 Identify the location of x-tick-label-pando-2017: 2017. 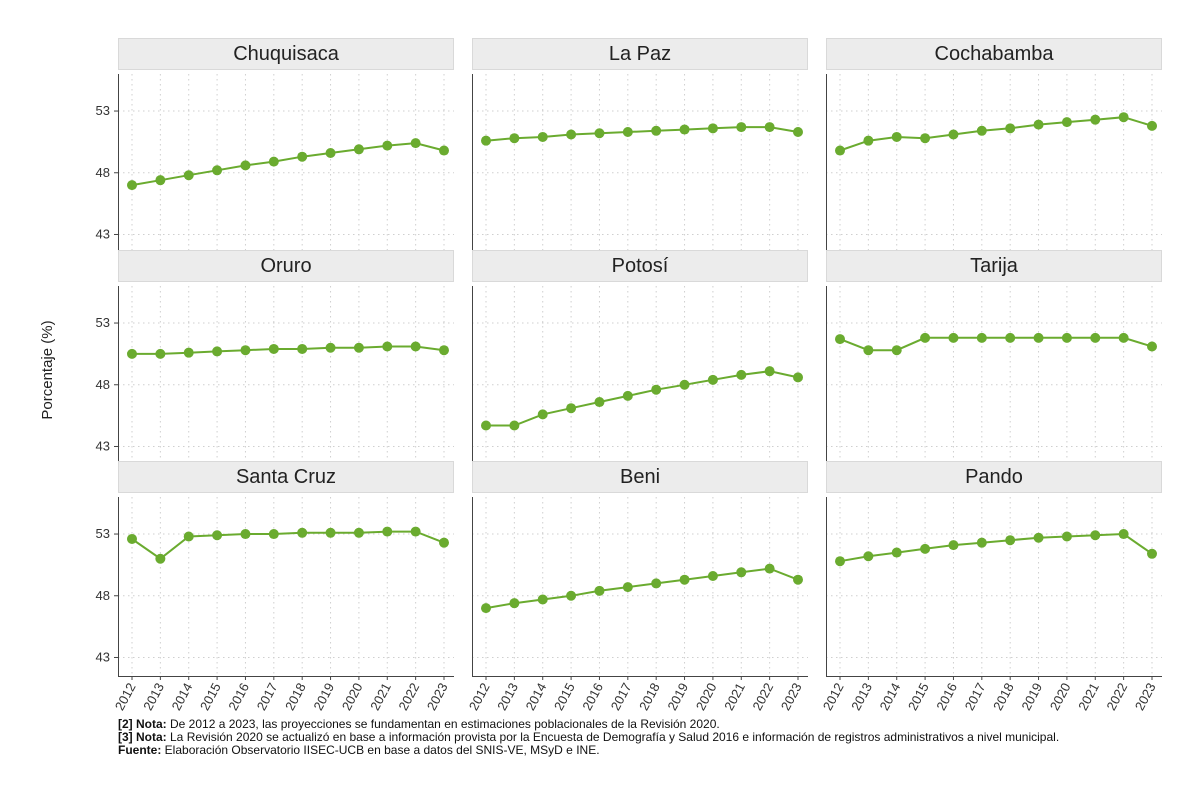
(975, 696).